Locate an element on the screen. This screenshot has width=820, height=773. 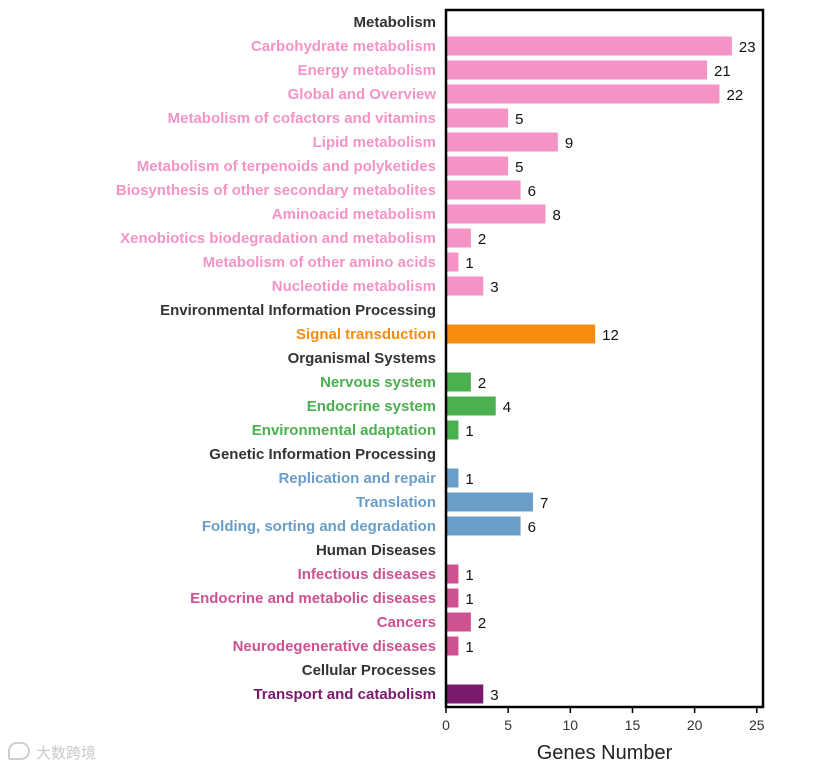
category-label-endocrine-system: Endocrine system is located at coordinates (371, 406).